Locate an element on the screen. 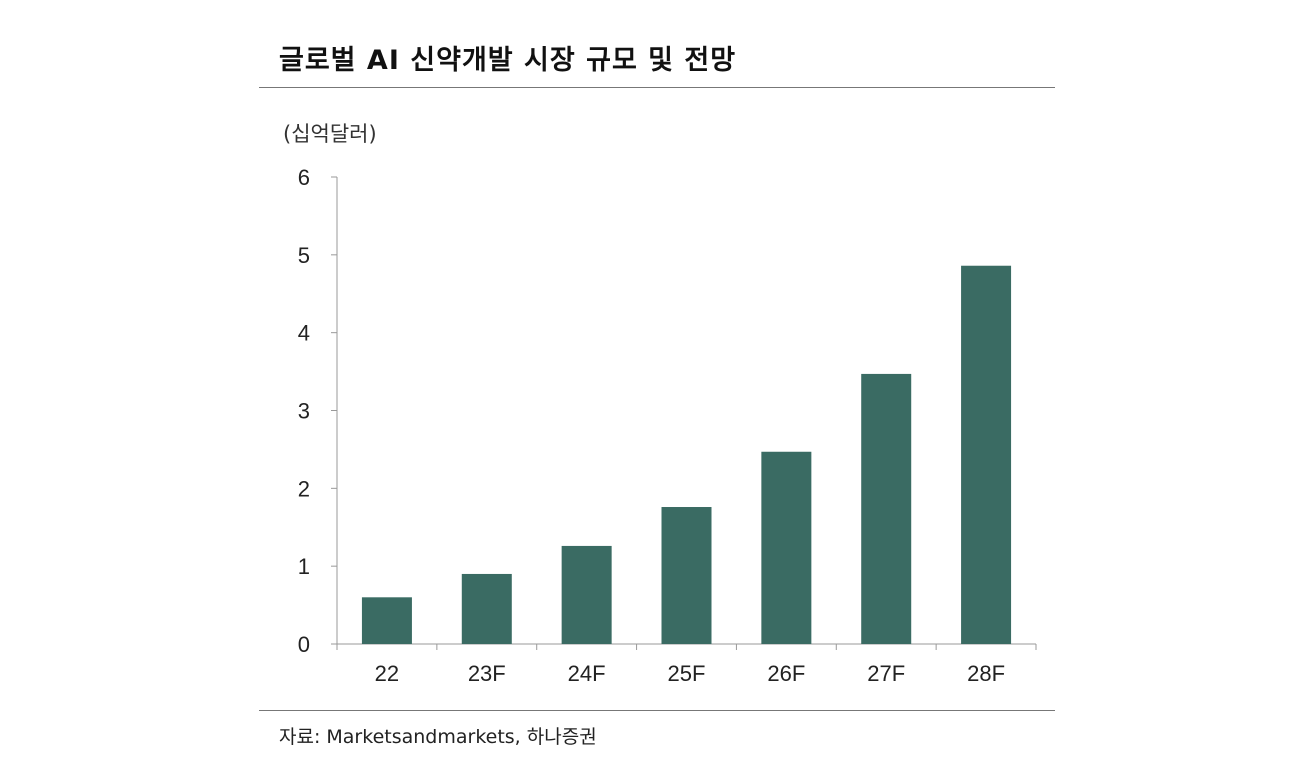 This screenshot has height=783, width=1295. bar-28F is located at coordinates (986, 454).